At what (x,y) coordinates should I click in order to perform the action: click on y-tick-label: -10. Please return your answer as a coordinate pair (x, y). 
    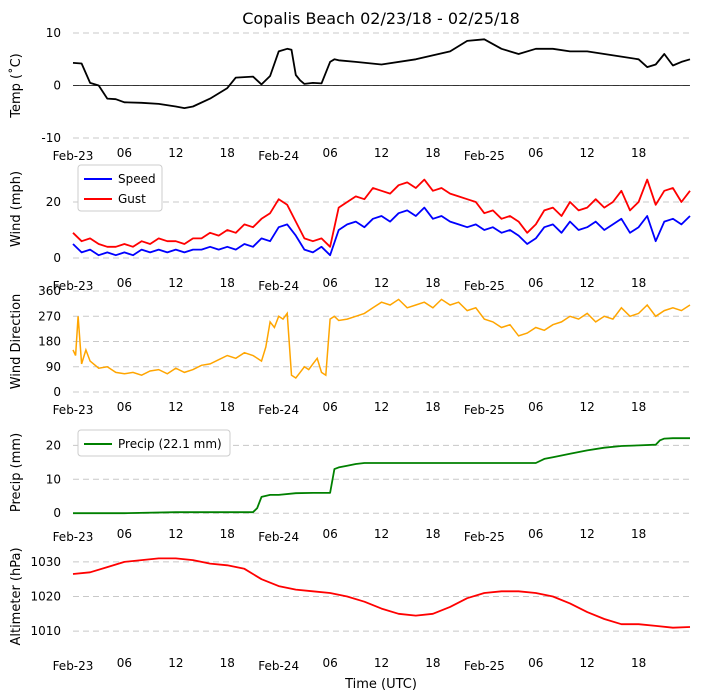
    Looking at the image, I should click on (51, 138).